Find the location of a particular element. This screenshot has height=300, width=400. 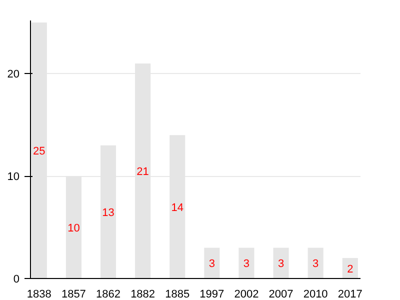

data-label: 2 is located at coordinates (350, 269).